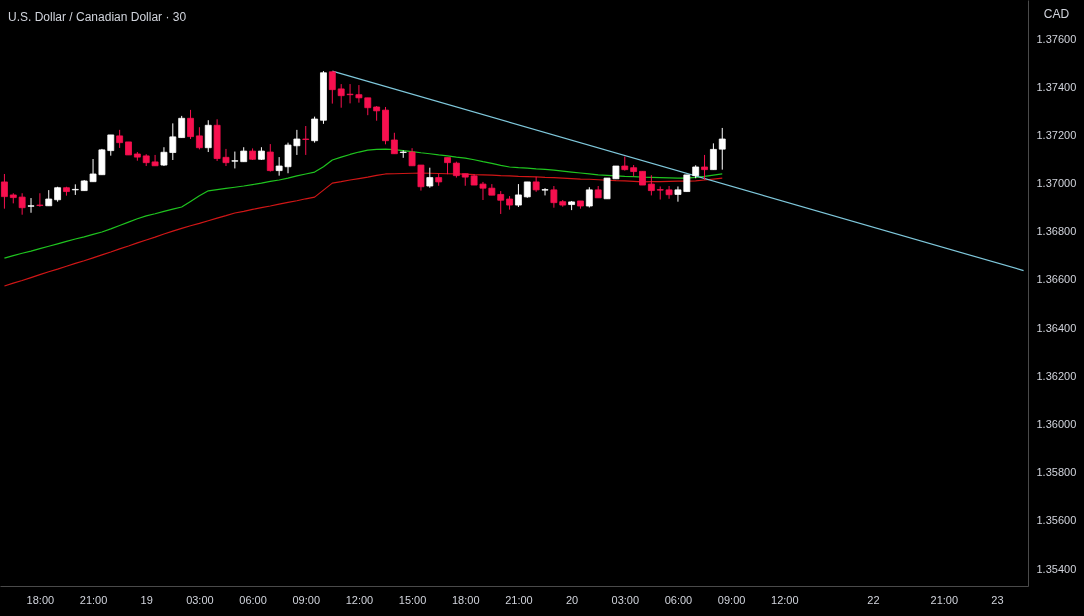  Describe the element at coordinates (1056, 424) in the screenshot. I see `y-tick-label: 1.36000` at that location.